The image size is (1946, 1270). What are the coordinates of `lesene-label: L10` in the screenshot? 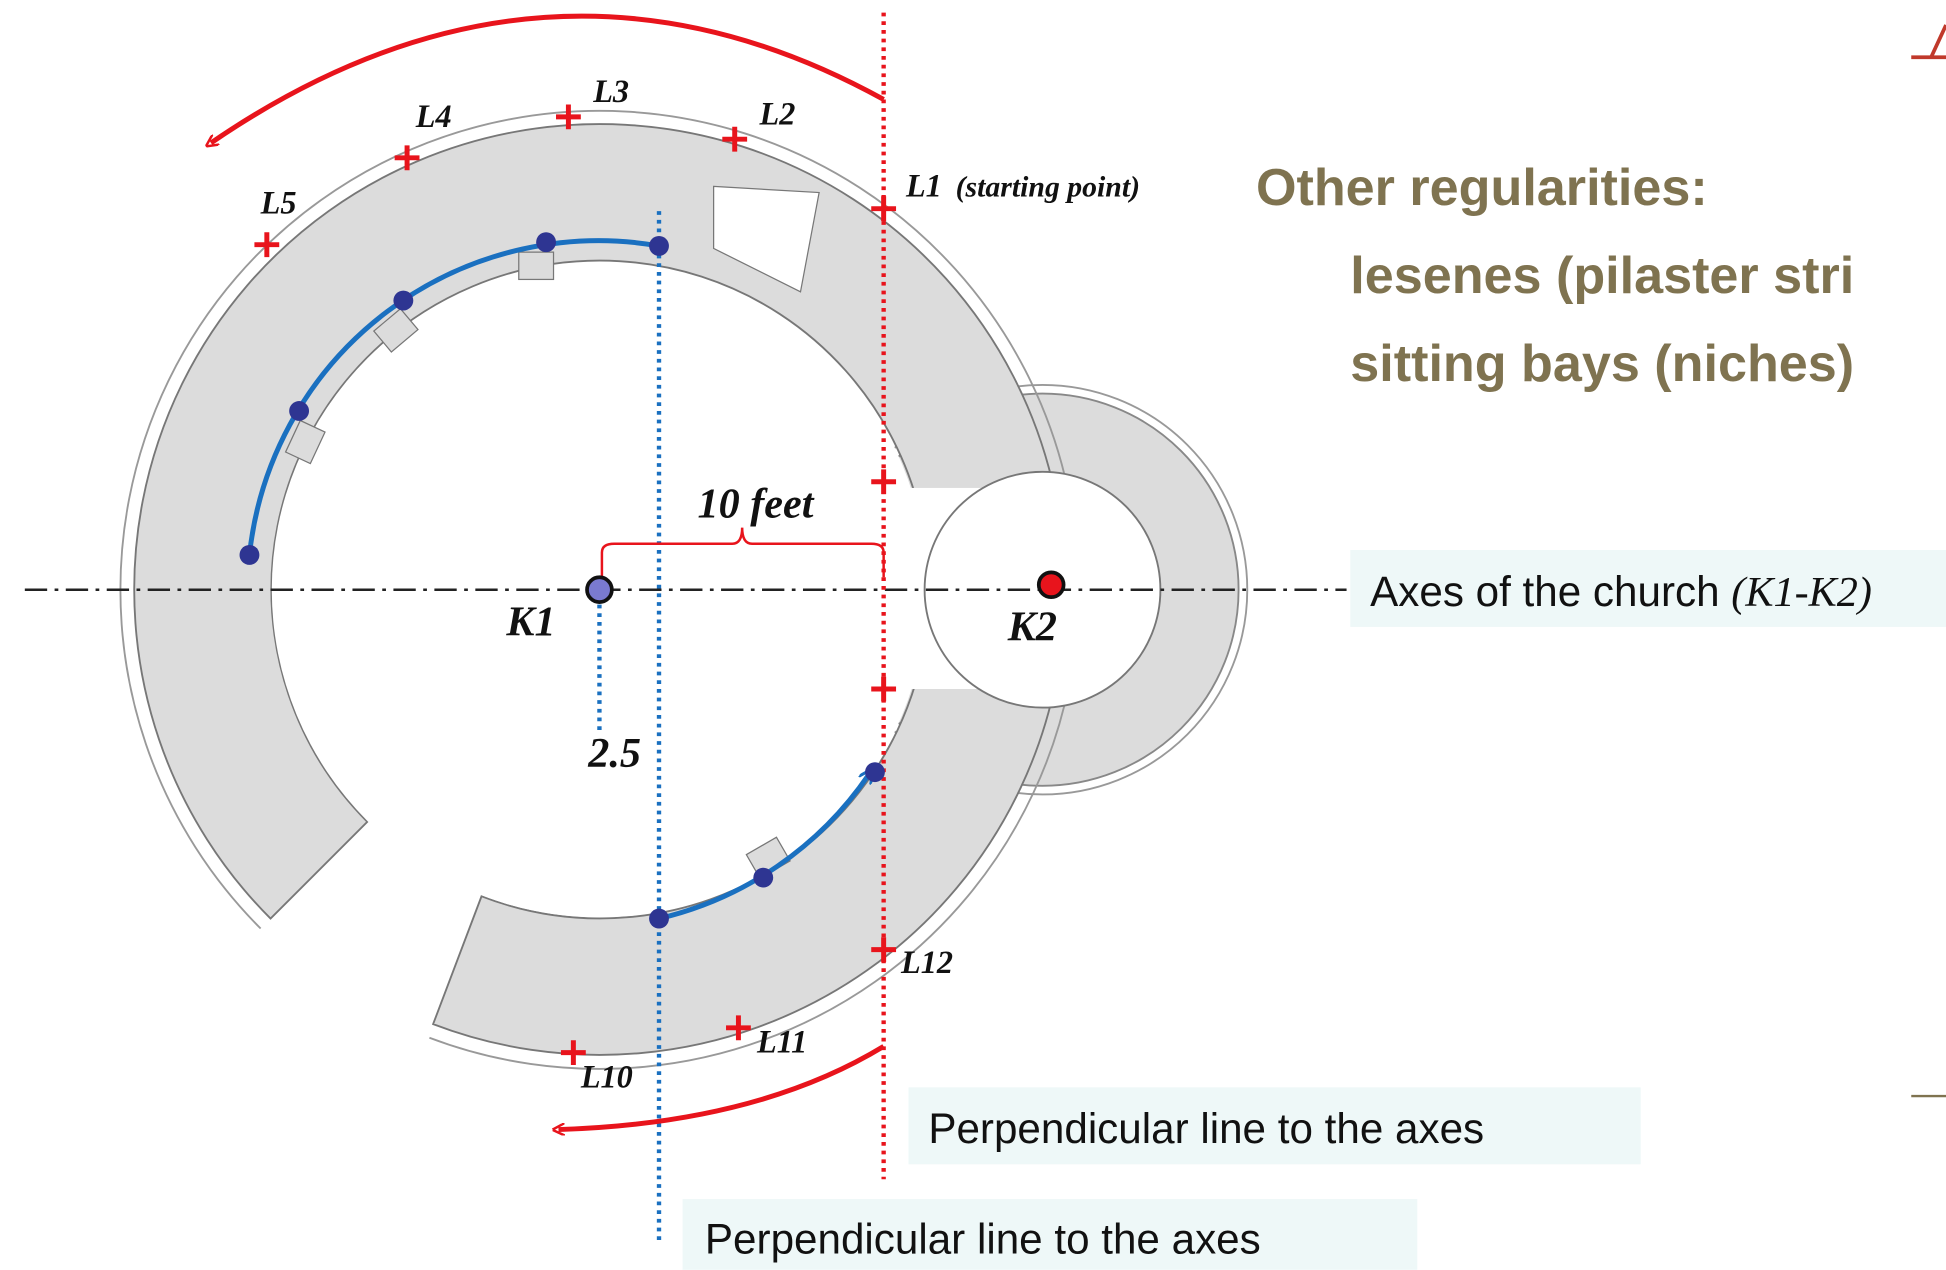 It's located at (606, 1076).